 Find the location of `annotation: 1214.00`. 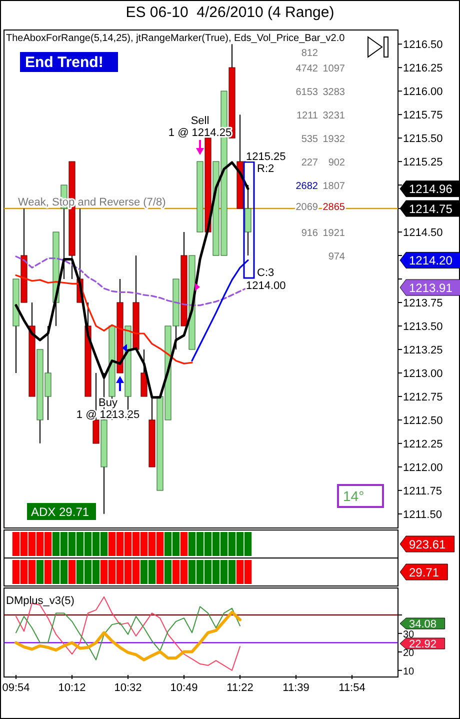

annotation: 1214.00 is located at coordinates (266, 286).